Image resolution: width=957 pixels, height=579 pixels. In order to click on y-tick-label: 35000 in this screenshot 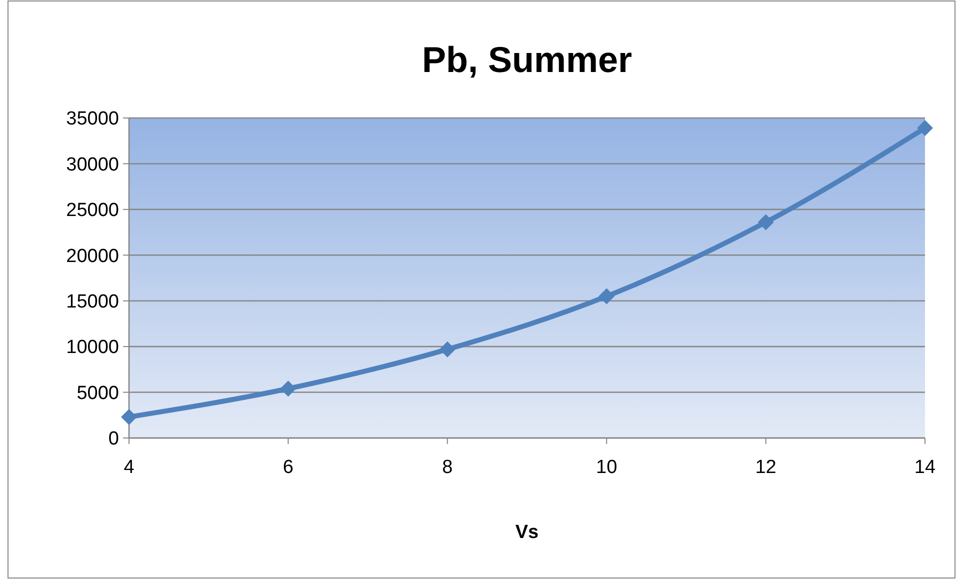, I will do `click(92, 119)`.